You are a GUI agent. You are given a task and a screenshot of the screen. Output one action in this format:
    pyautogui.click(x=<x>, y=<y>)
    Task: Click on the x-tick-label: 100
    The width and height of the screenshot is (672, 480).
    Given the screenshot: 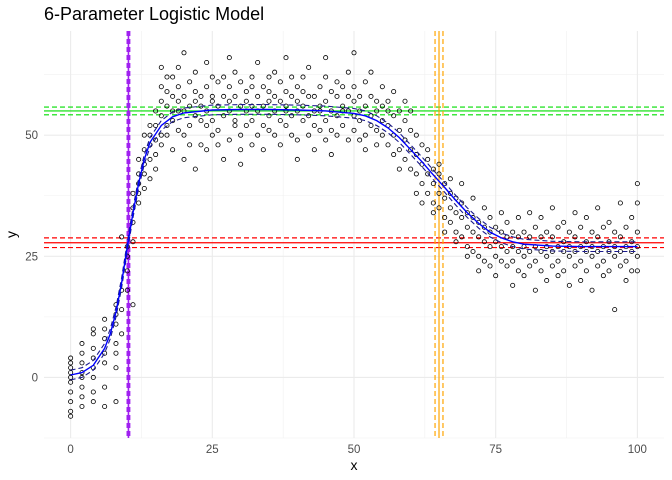 What is the action you would take?
    pyautogui.click(x=637, y=450)
    